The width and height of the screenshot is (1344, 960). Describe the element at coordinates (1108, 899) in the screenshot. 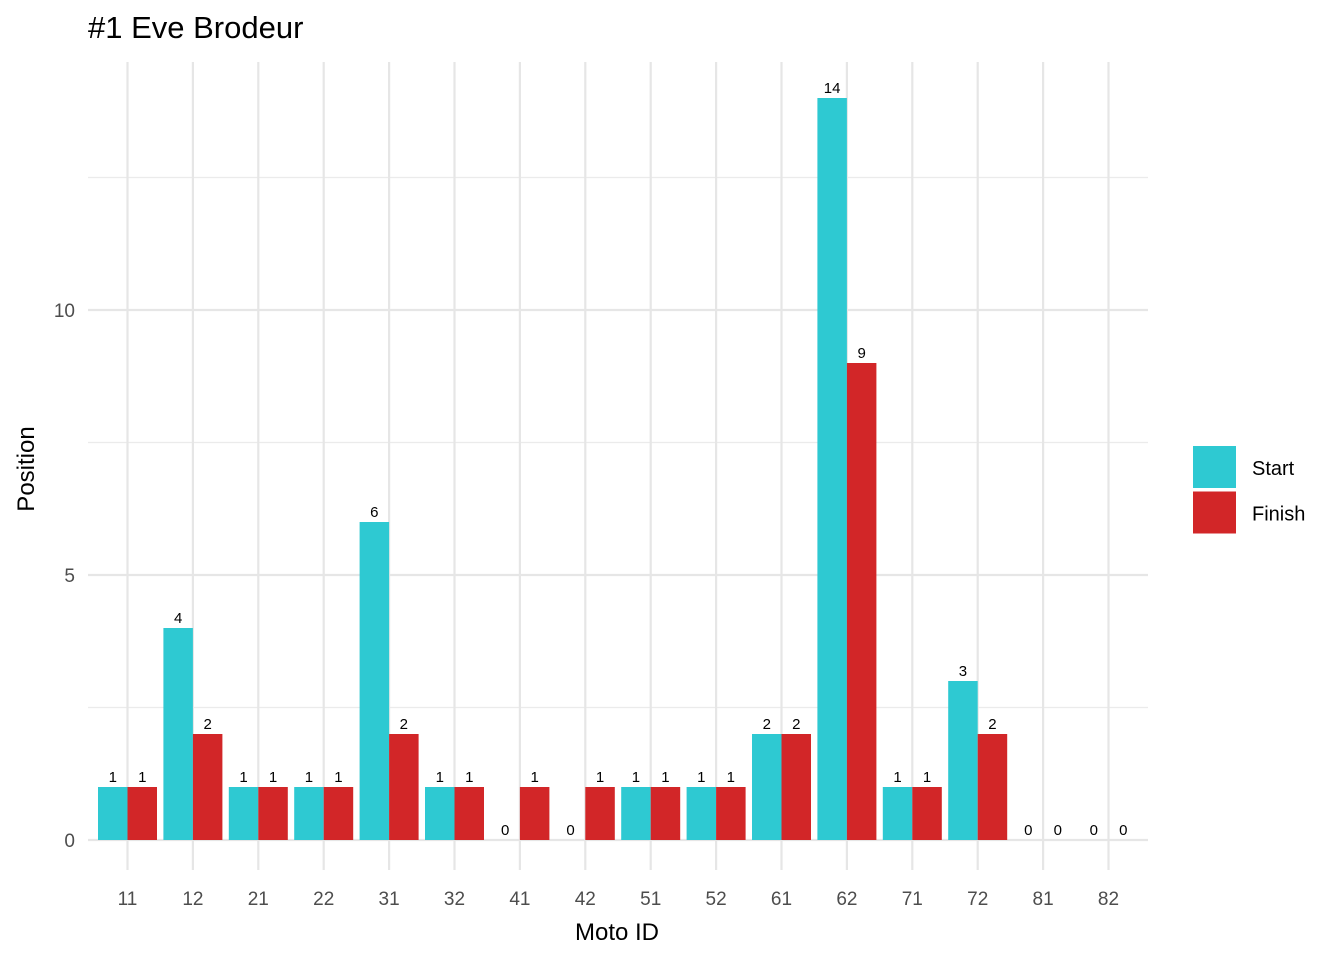

I see `x-tick-label: 82` at that location.